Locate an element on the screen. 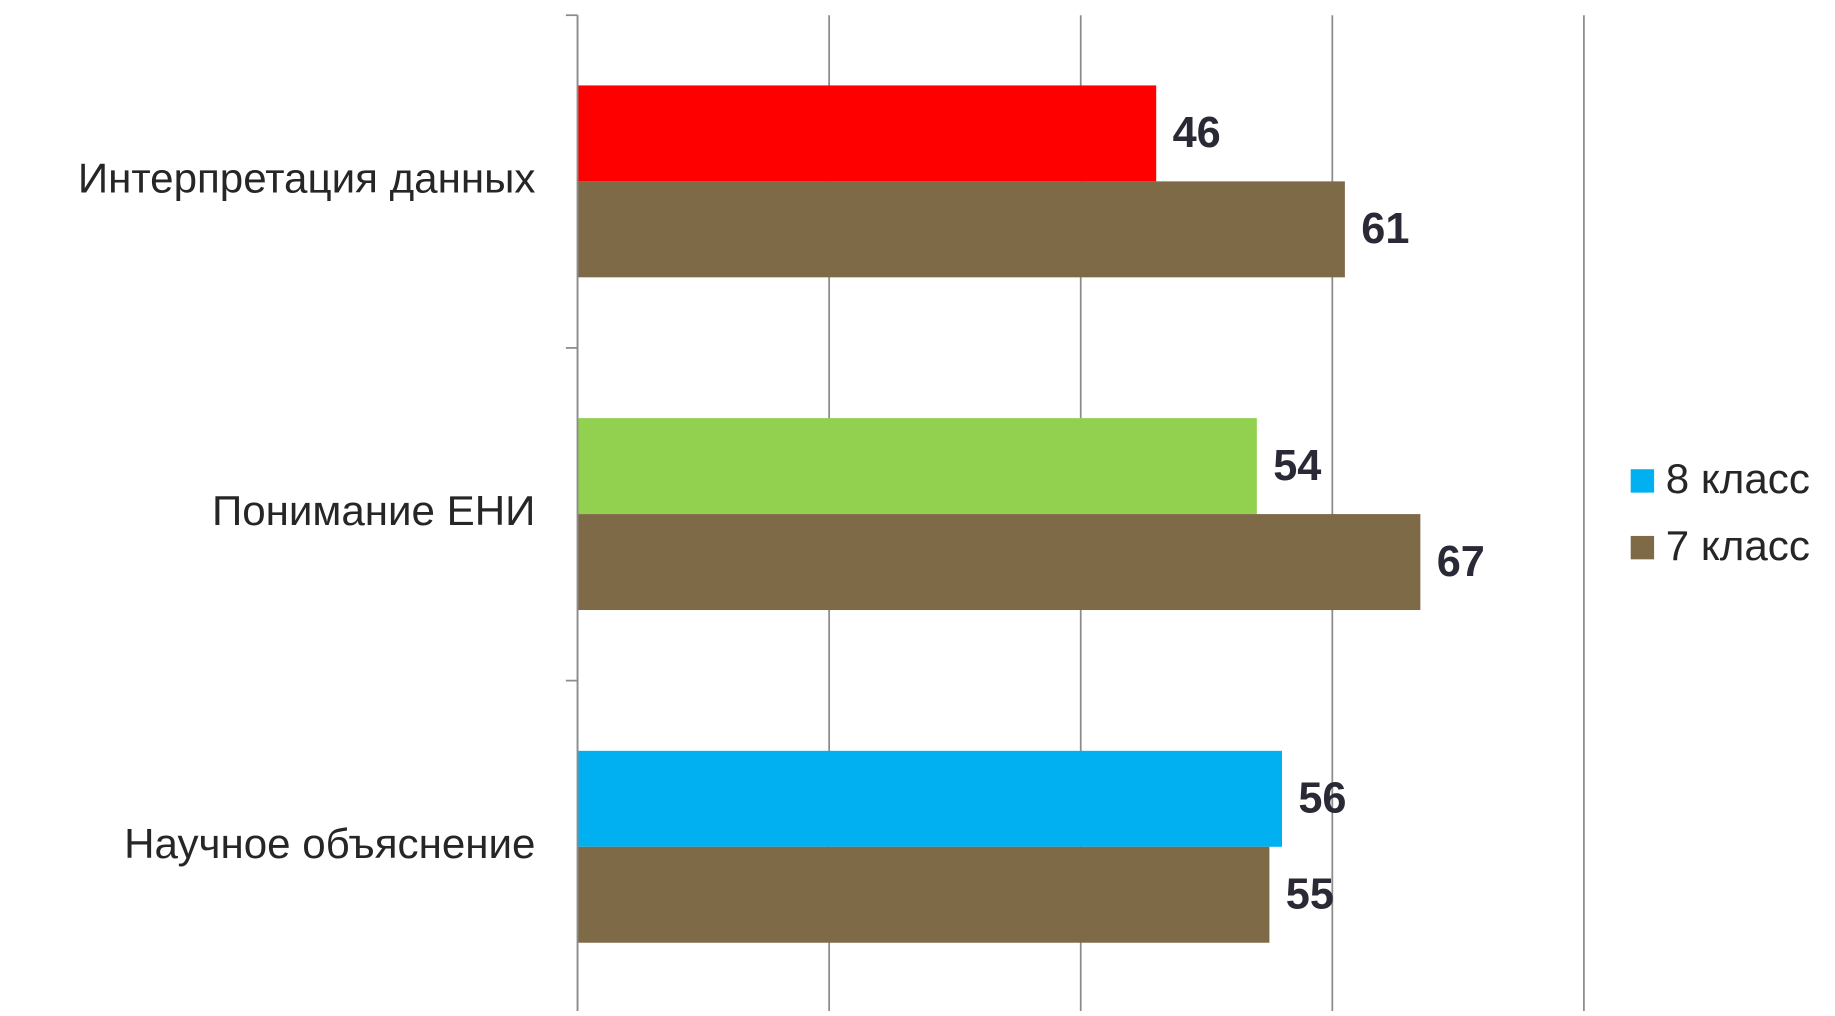  category-label: Интерпретация данных is located at coordinates (307, 177).